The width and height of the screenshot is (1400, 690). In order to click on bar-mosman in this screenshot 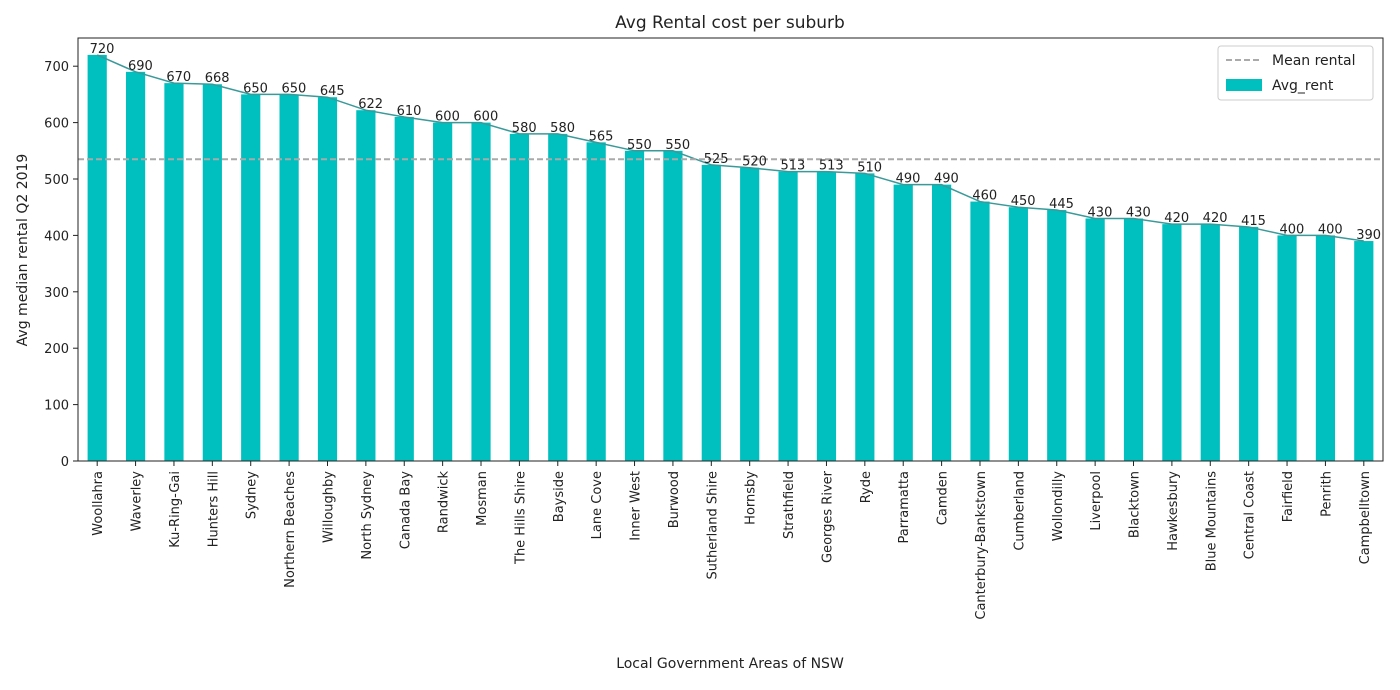, I will do `click(481, 291)`.